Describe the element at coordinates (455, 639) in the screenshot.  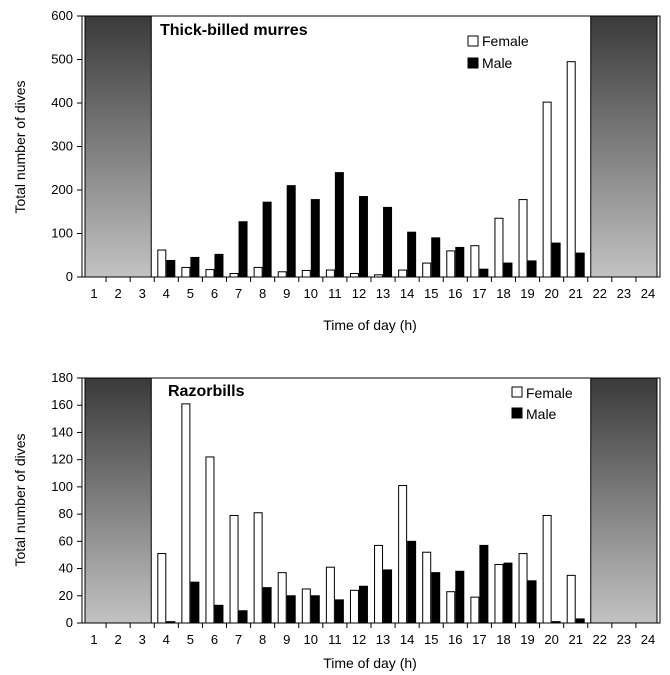
I see `x-tick-label: 16` at that location.